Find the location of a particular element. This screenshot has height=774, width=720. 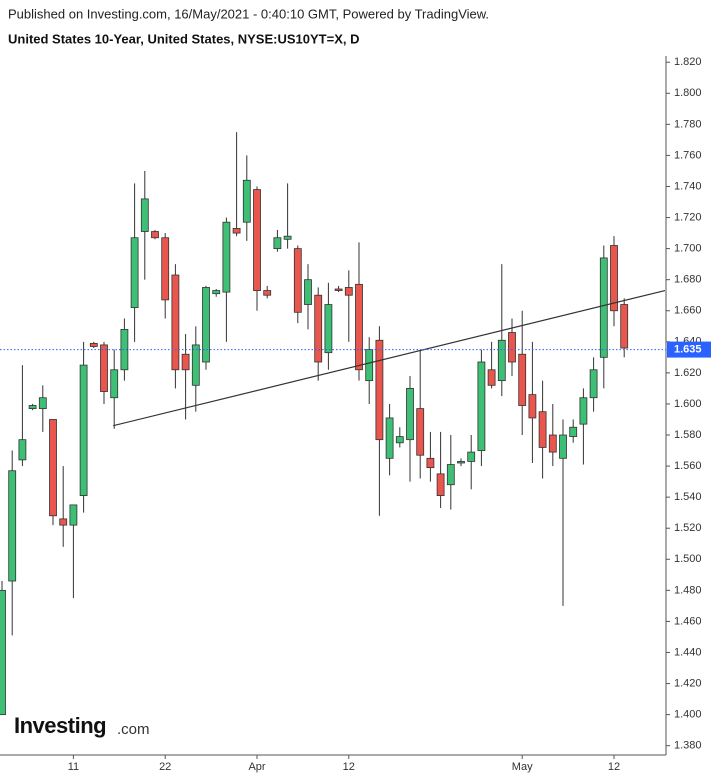

y-tick-label: 1.620 is located at coordinates (688, 373).